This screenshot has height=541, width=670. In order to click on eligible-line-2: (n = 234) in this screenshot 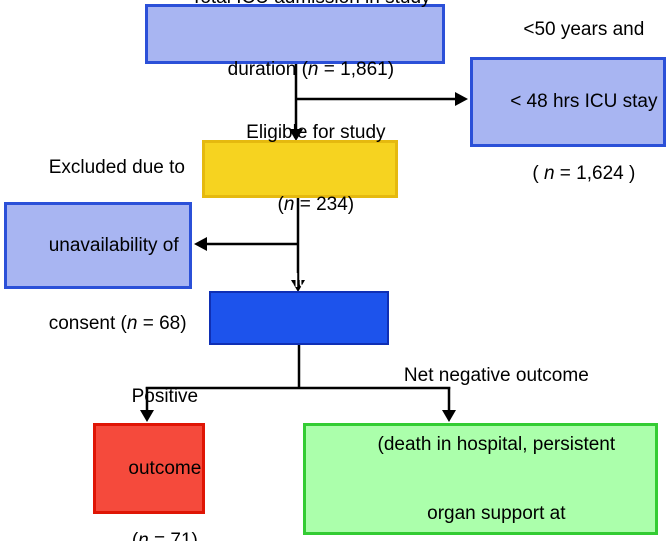, I will do `click(300, 205)`.